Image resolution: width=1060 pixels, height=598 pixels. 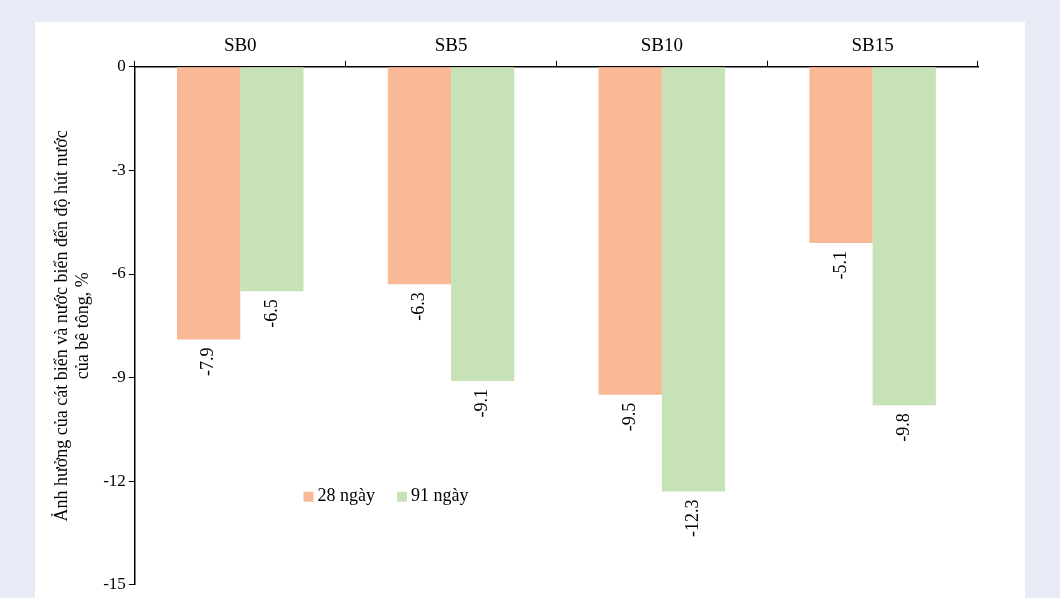 I want to click on y-axis-title: Ảnh hưởng của cát biển và nước biển đến độ hút nước của bê tông, %, so click(x=71, y=326).